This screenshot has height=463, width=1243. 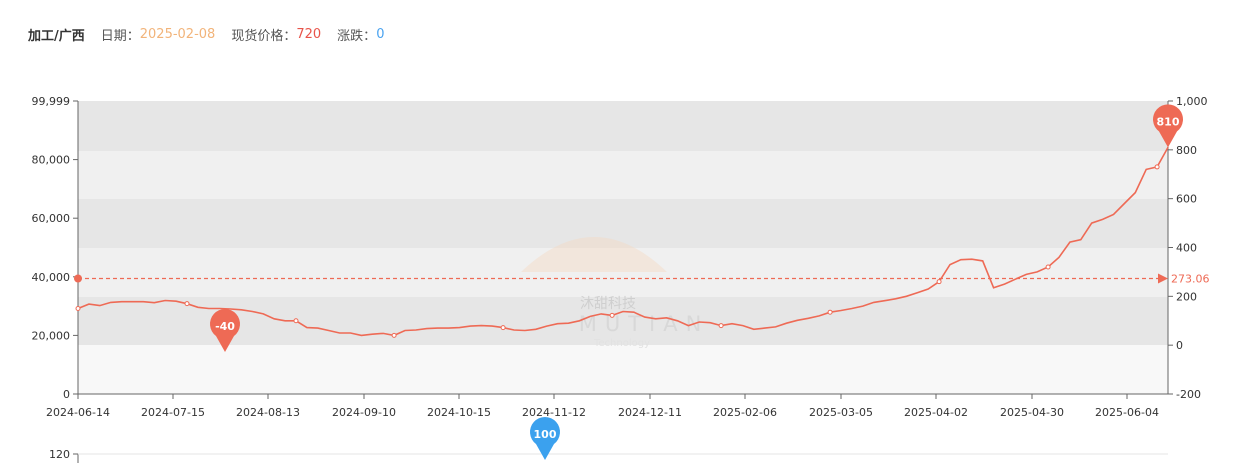 What do you see at coordinates (268, 412) in the screenshot?
I see `x-tick-label: 2024-08-13` at bounding box center [268, 412].